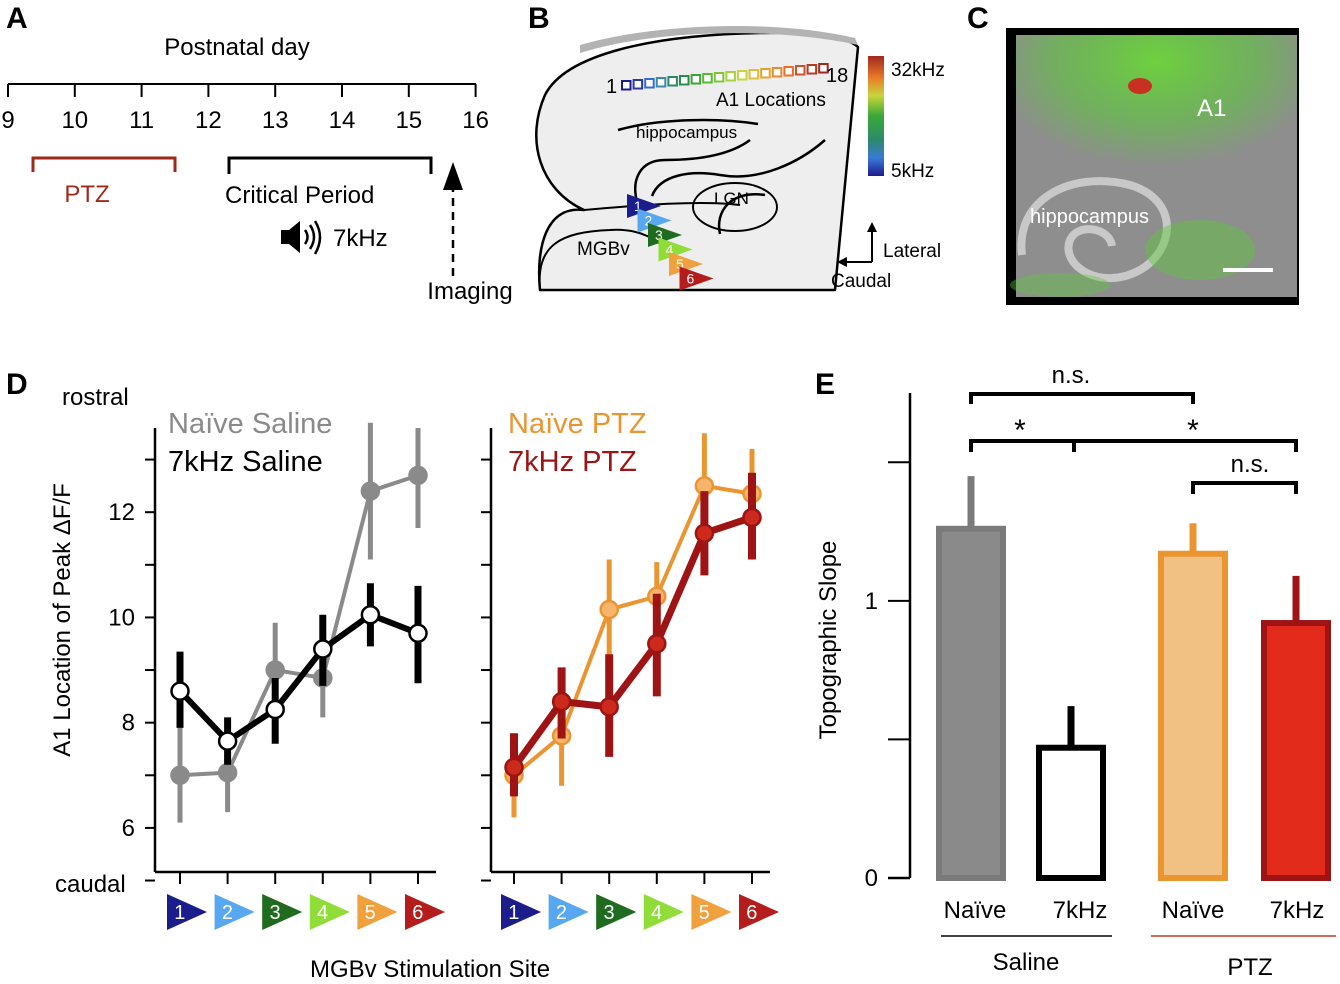 The image size is (1340, 984). What do you see at coordinates (751, 913) in the screenshot?
I see `d-right-site-marker-6-label: 6` at bounding box center [751, 913].